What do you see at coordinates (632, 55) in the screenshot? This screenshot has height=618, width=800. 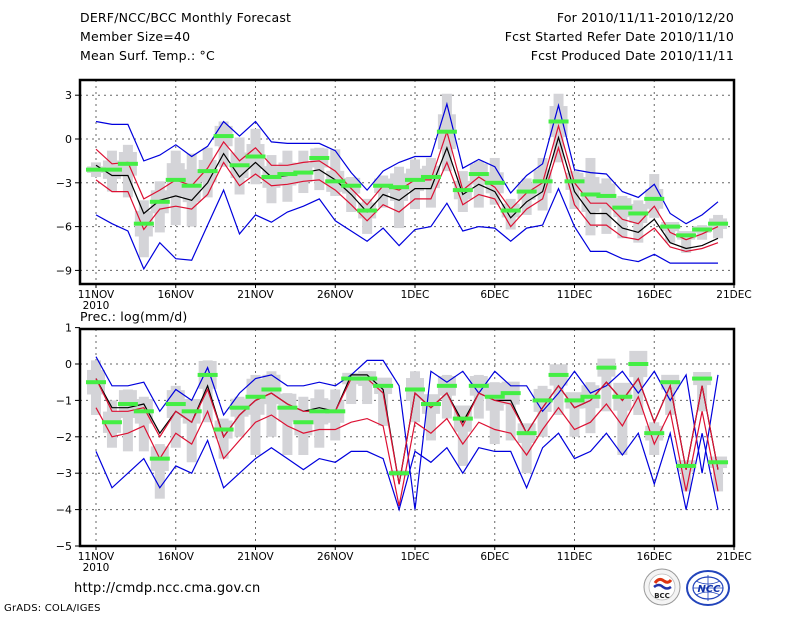 I see `forecast-produced-date: Fcst Produced Date 2010/11/11` at bounding box center [632, 55].